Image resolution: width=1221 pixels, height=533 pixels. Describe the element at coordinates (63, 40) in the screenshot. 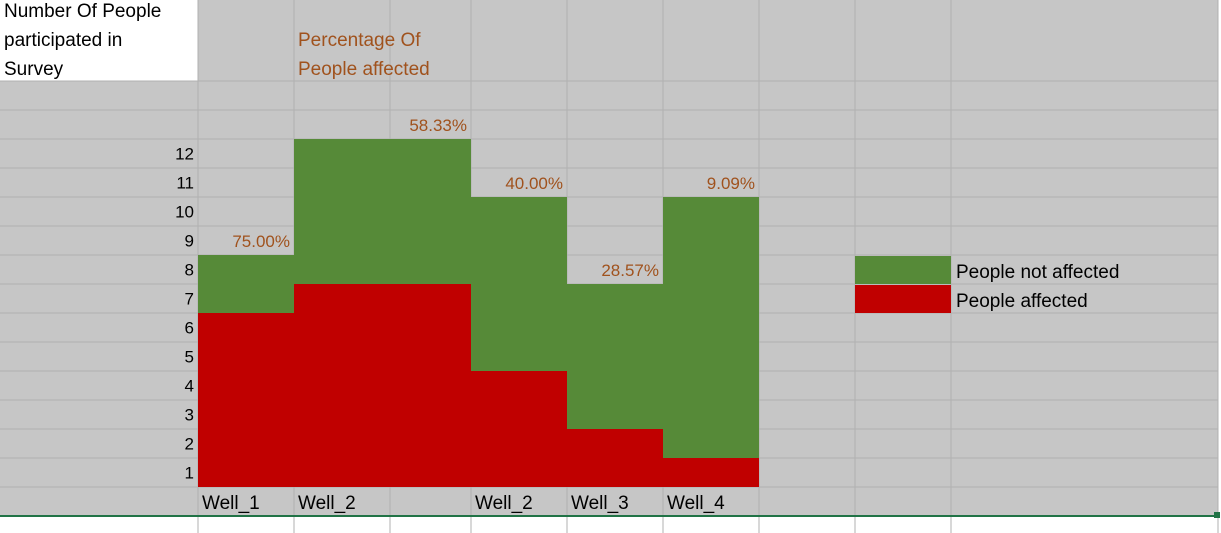

I see `y-axis-title-line-2: participated in` at that location.